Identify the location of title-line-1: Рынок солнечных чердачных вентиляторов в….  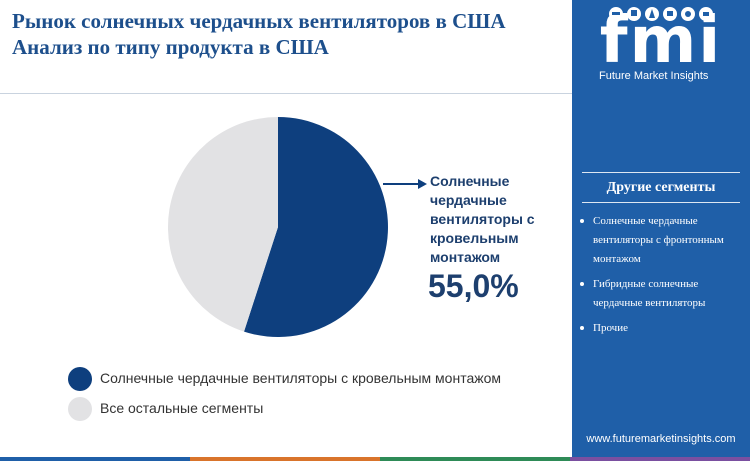
(259, 21).